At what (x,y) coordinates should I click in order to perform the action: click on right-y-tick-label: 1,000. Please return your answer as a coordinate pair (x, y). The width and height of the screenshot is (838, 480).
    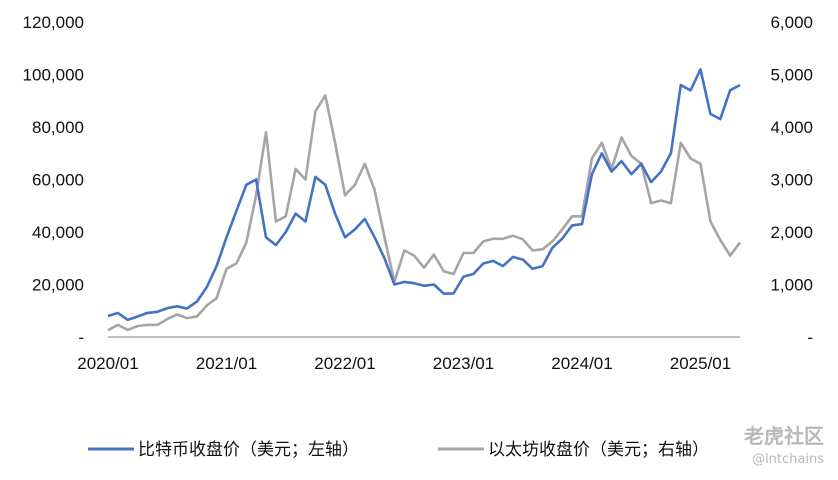
    Looking at the image, I should click on (791, 285).